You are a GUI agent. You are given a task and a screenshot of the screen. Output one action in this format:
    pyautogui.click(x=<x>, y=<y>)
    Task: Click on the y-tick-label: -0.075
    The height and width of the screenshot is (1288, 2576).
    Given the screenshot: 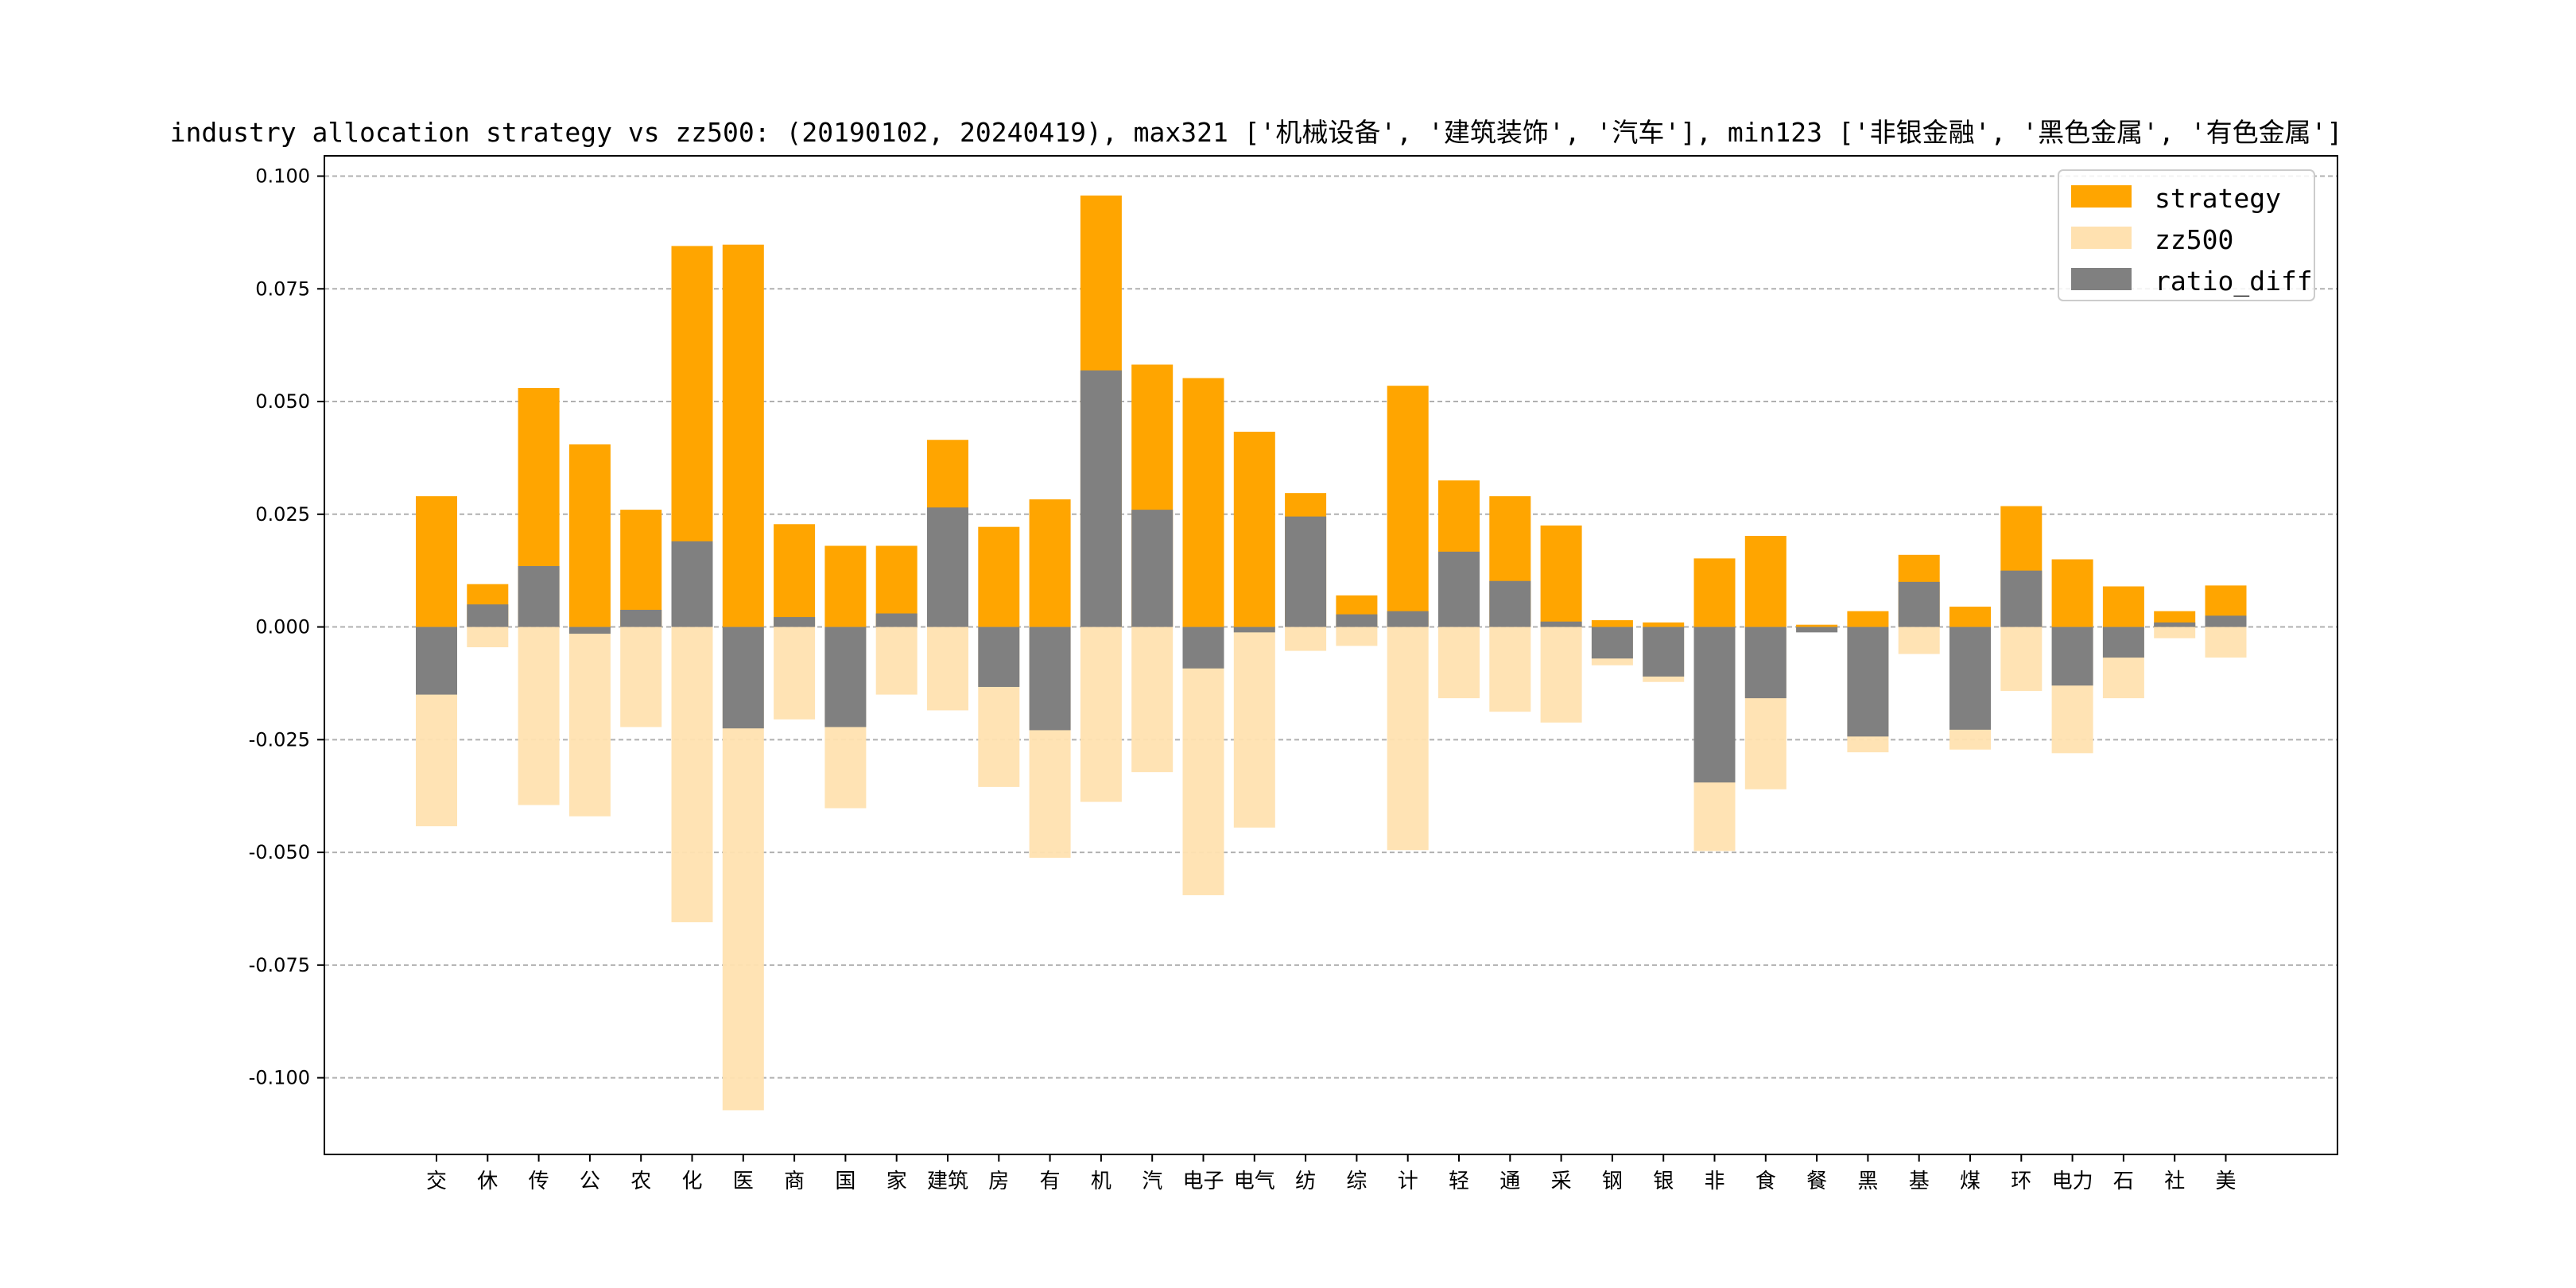 What is the action you would take?
    pyautogui.click(x=280, y=965)
    